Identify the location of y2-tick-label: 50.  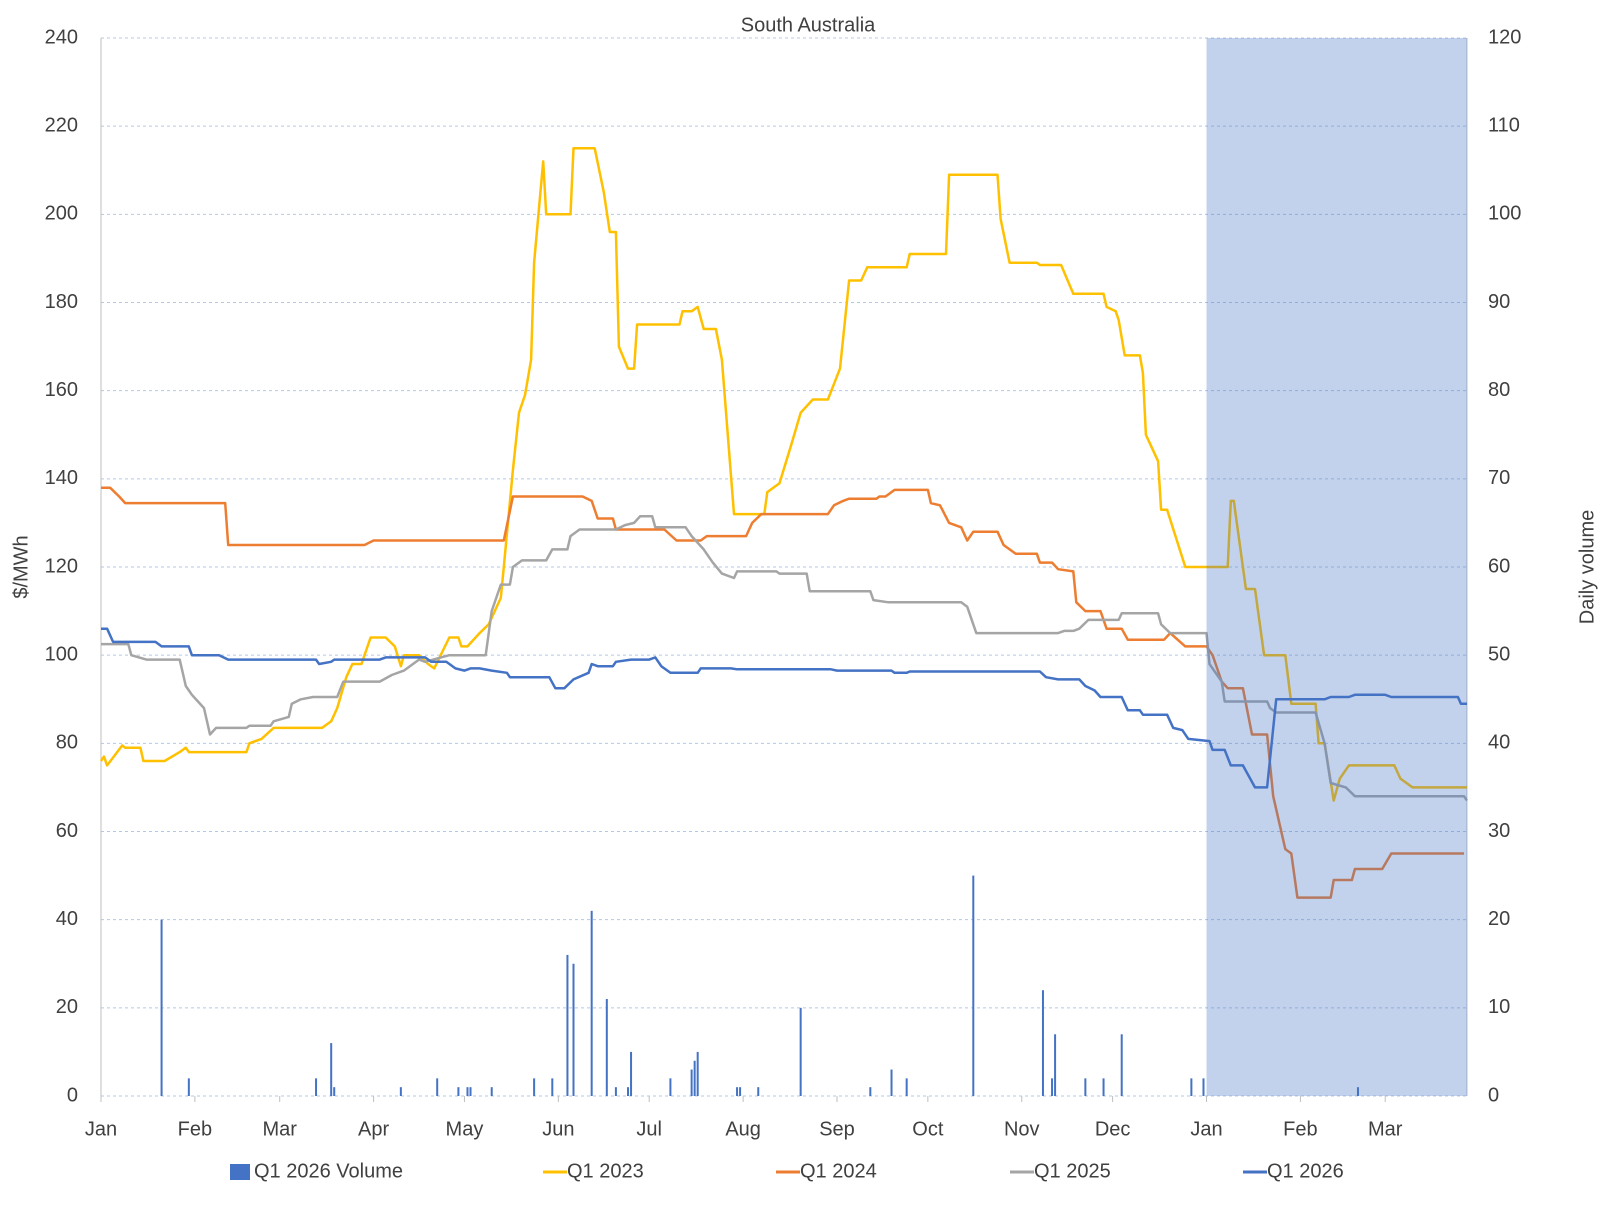
(1499, 654).